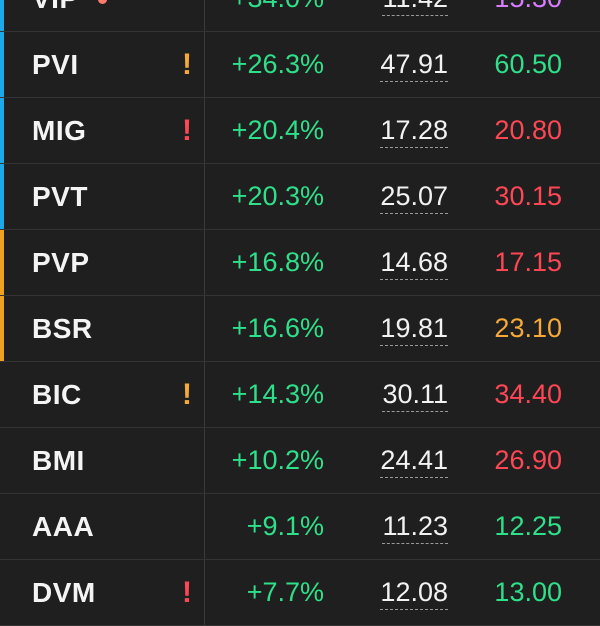  I want to click on reference-price: 19.81, so click(414, 328).